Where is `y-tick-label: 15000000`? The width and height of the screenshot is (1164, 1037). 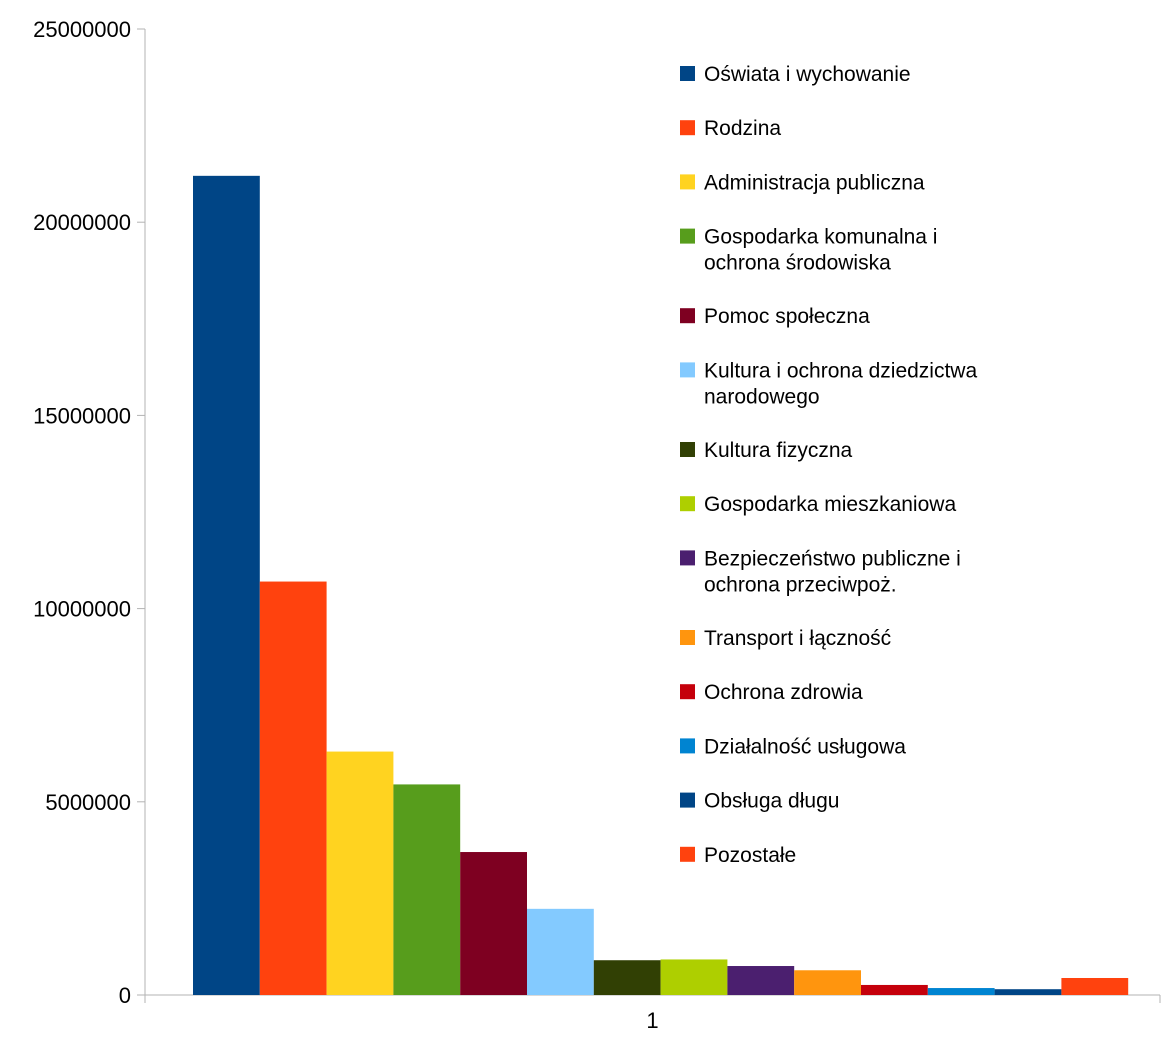 y-tick-label: 15000000 is located at coordinates (82, 415).